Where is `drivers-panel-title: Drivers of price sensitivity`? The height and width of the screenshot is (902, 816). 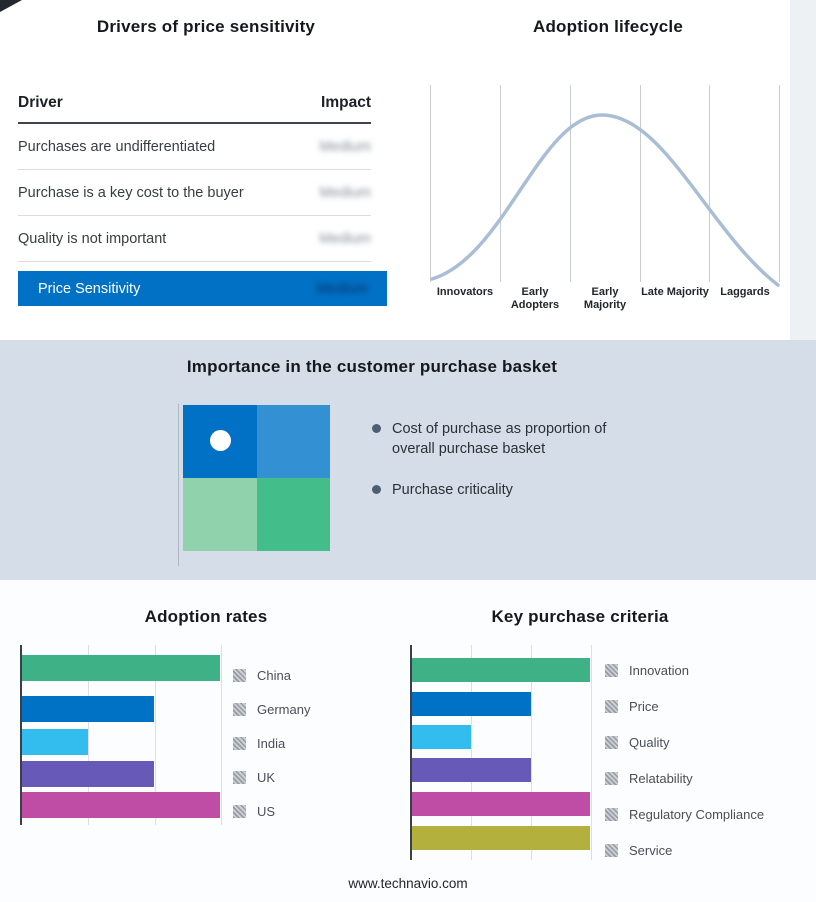
drivers-panel-title: Drivers of price sensitivity is located at coordinates (206, 26).